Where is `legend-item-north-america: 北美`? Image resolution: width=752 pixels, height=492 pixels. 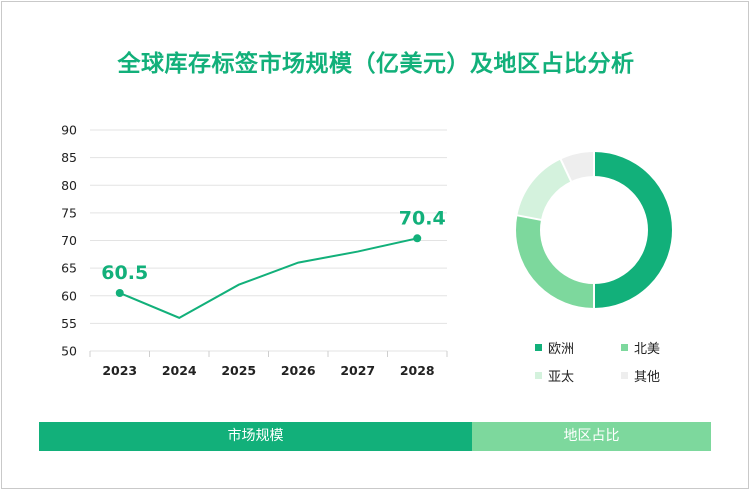
legend-item-north-america: 北美 is located at coordinates (640, 347).